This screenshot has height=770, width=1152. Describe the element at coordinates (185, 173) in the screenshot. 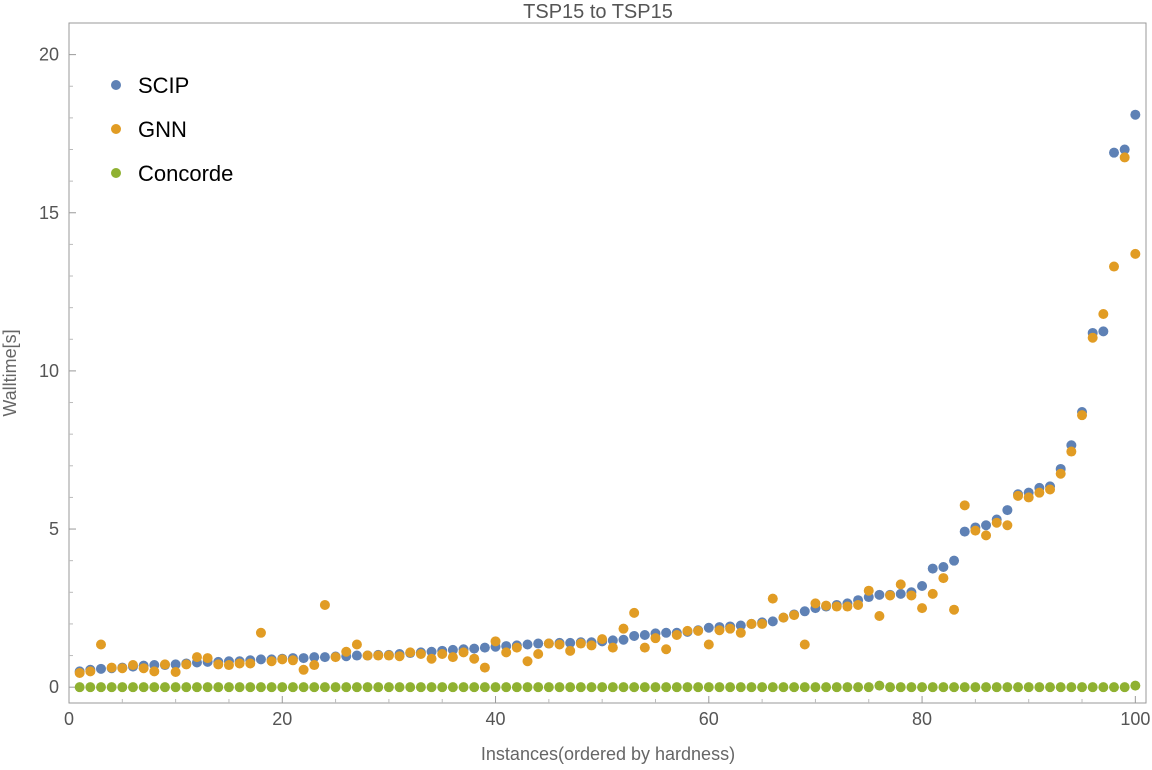

I see `legend-label: Concorde` at that location.